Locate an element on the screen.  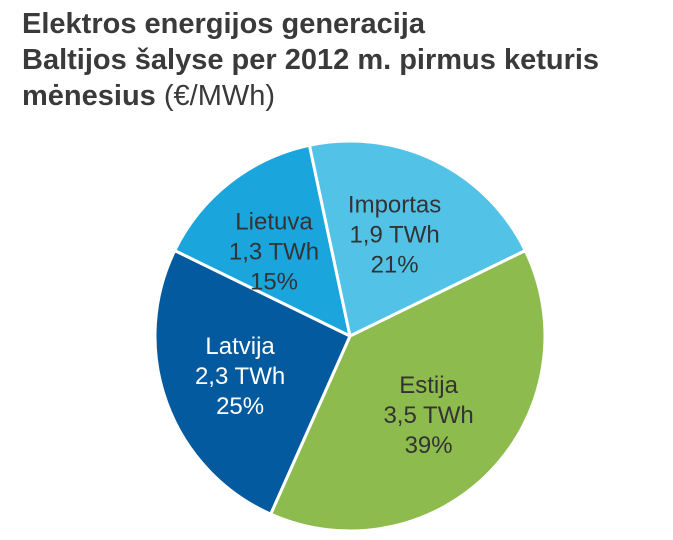
pie-slice-importas is located at coordinates (417, 238).